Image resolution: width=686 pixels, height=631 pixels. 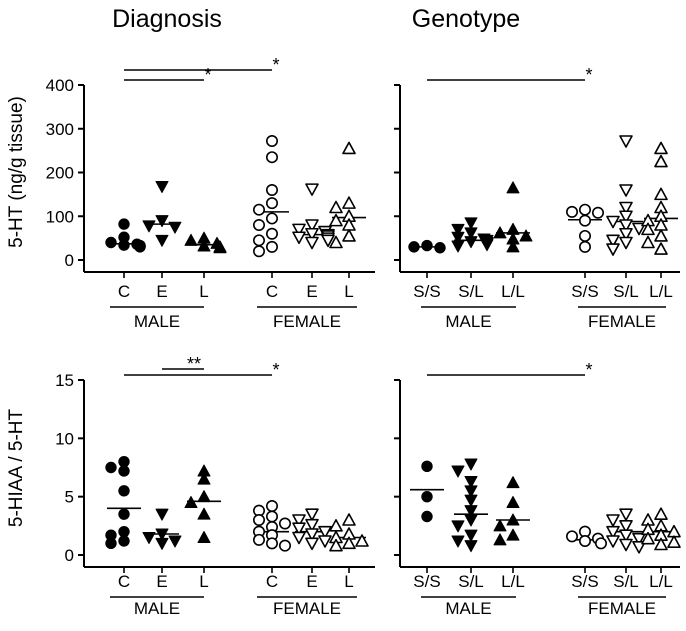 I want to click on y-tick-label: 200, so click(x=60, y=173).